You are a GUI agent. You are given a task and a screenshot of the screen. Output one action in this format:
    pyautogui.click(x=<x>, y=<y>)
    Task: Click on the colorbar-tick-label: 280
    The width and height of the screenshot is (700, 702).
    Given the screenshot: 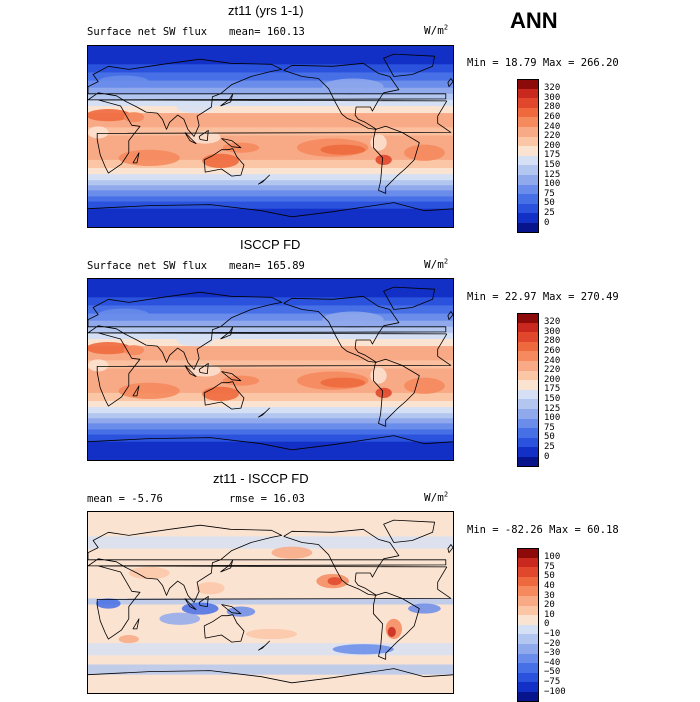 What is the action you would take?
    pyautogui.click(x=552, y=341)
    